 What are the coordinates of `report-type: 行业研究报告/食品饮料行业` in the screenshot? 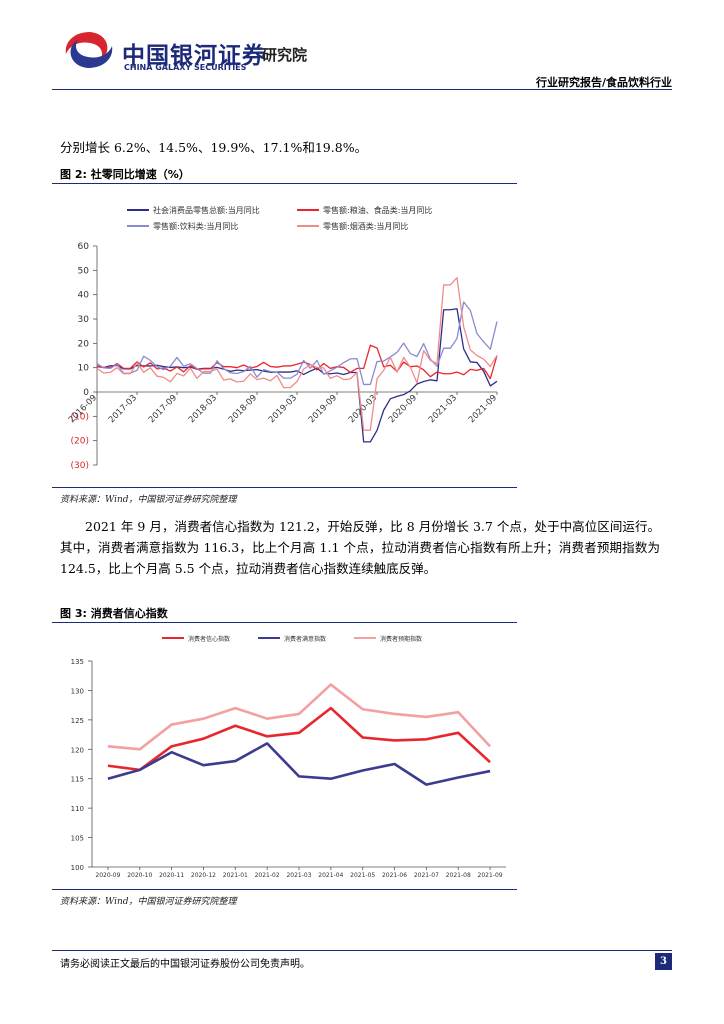 It's located at (603, 82).